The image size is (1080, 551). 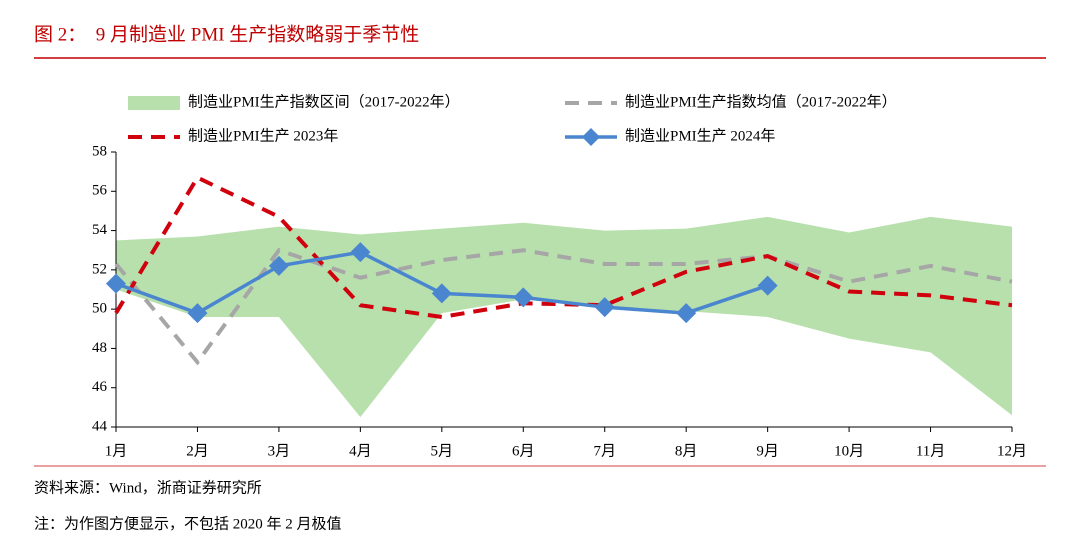 What do you see at coordinates (767, 451) in the screenshot?
I see `x-tick-label: 9月` at bounding box center [767, 451].